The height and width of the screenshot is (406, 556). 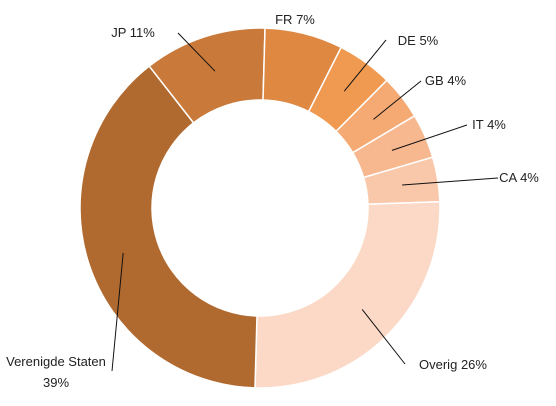 I want to click on category-label: CA, so click(x=508, y=177).